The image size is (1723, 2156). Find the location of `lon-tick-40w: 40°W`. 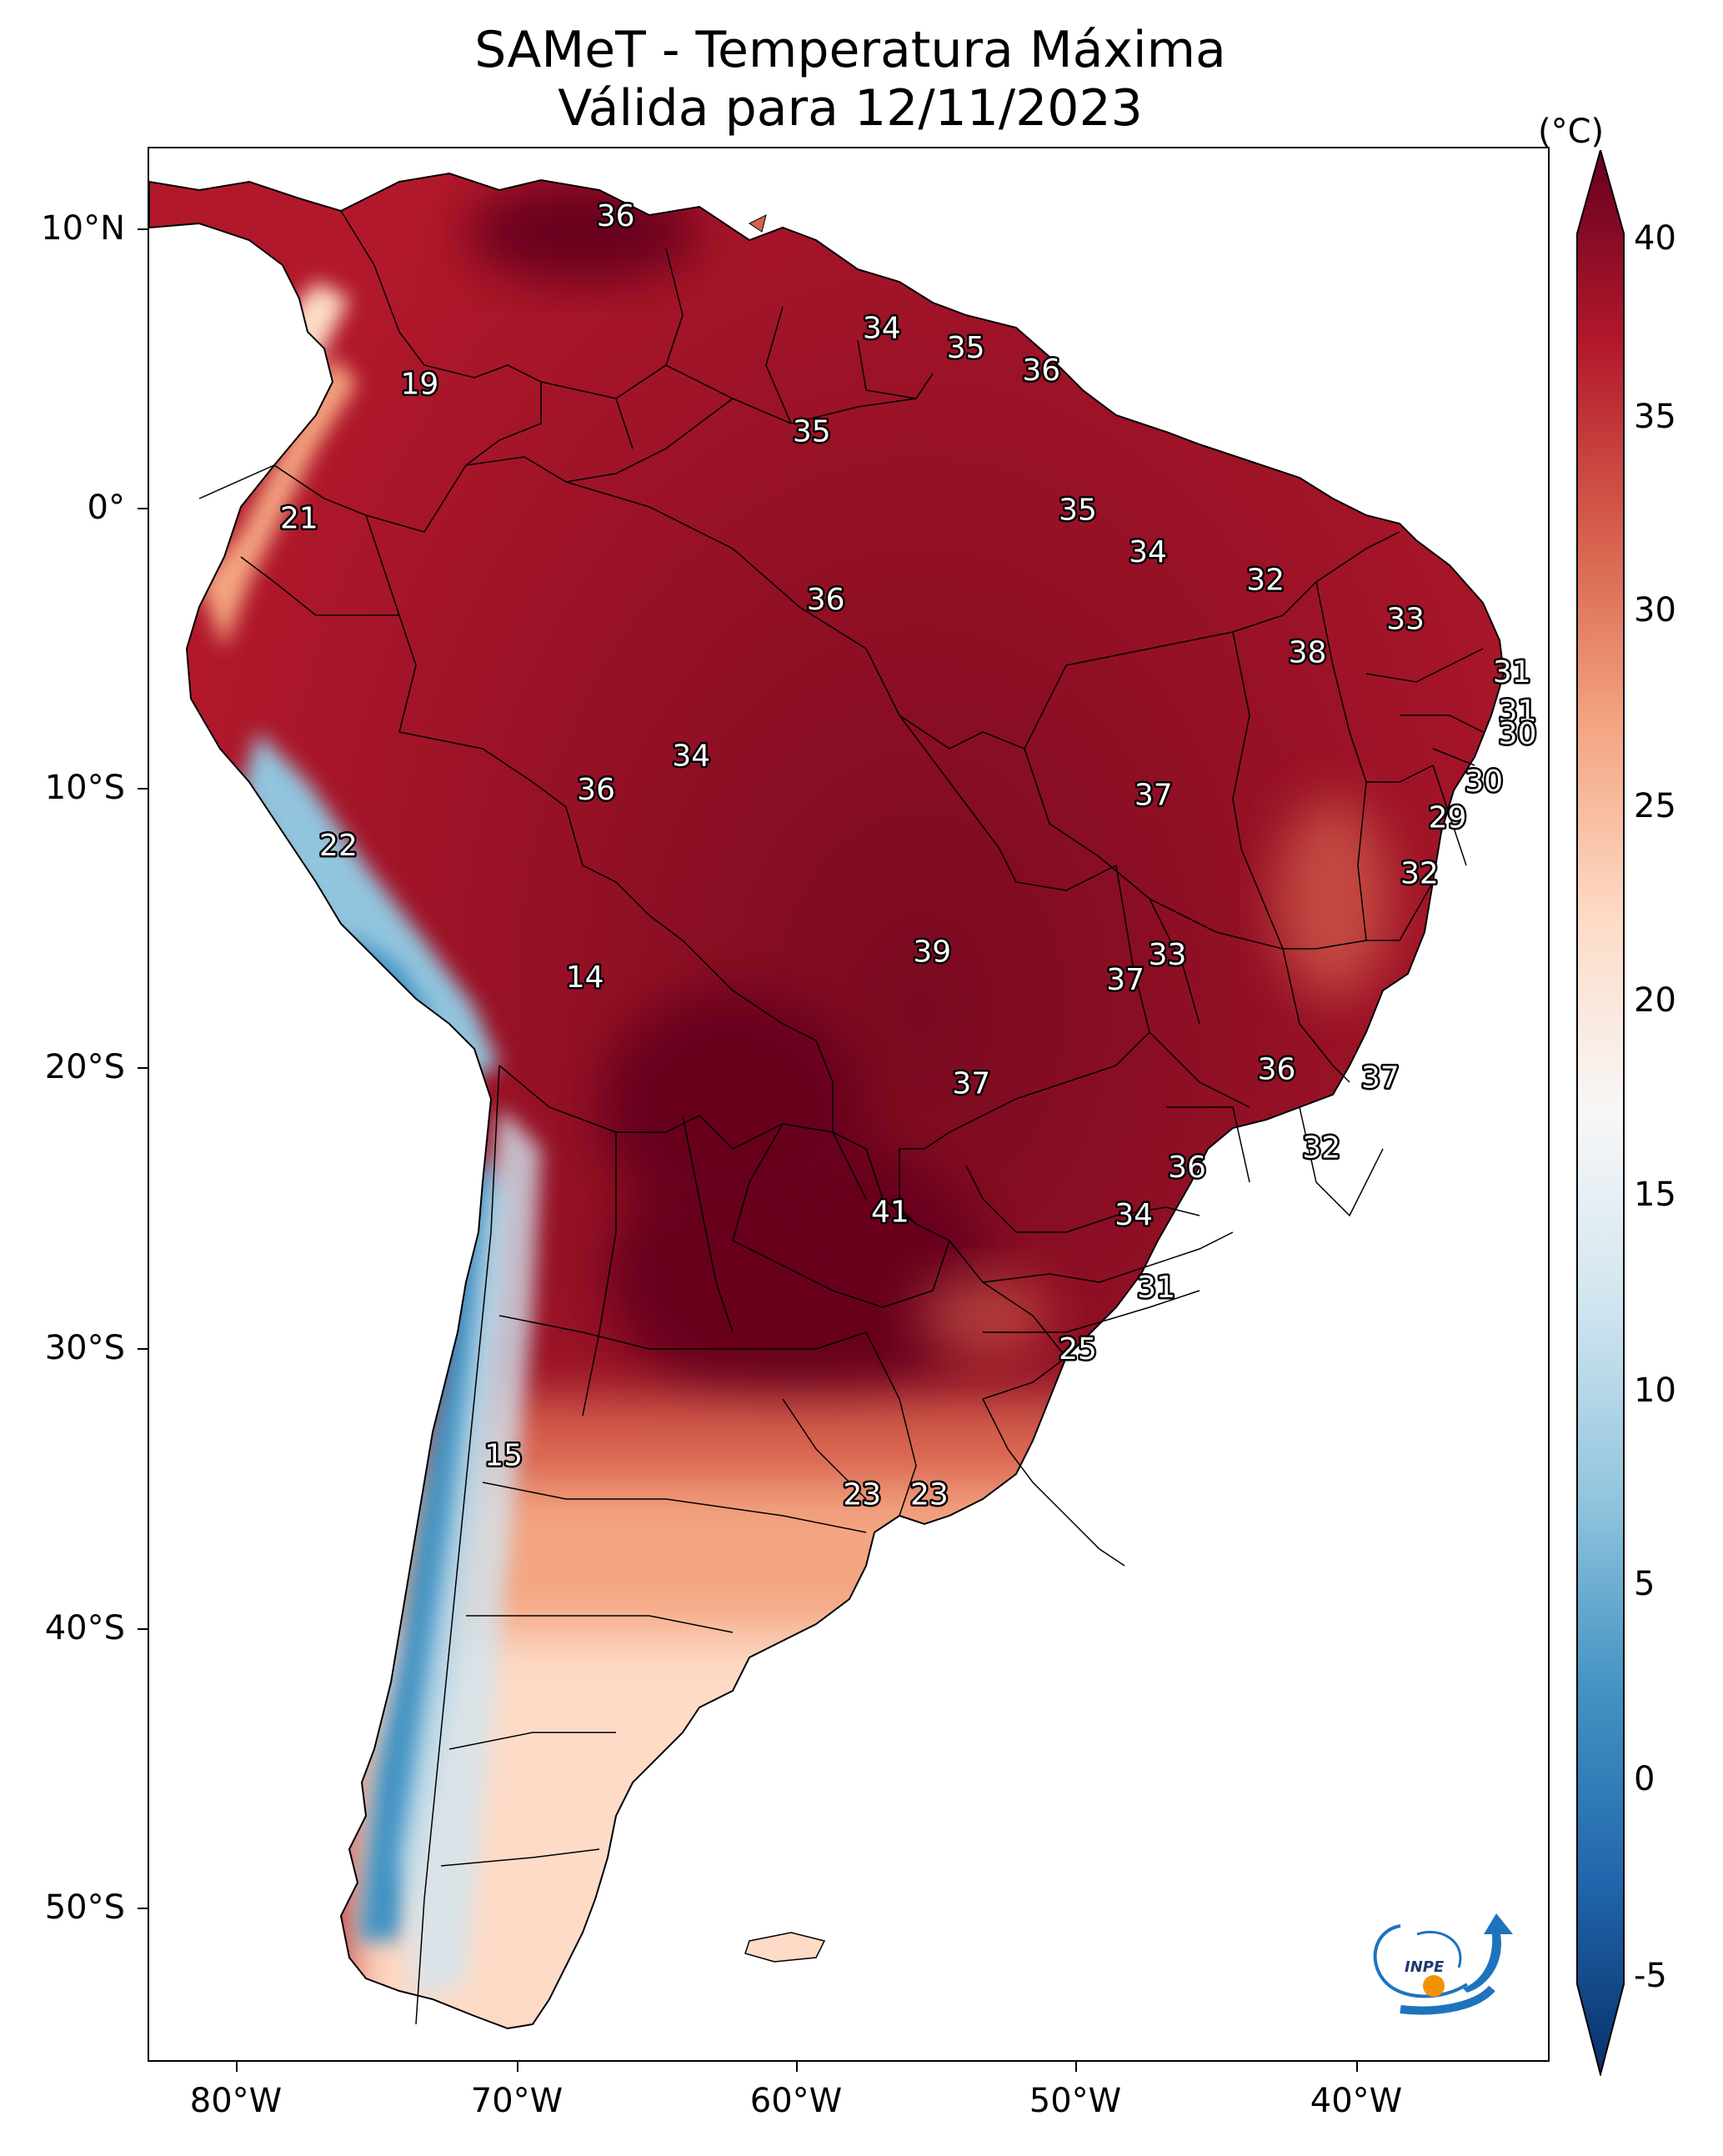

lon-tick-40w: 40°W is located at coordinates (1356, 2101).